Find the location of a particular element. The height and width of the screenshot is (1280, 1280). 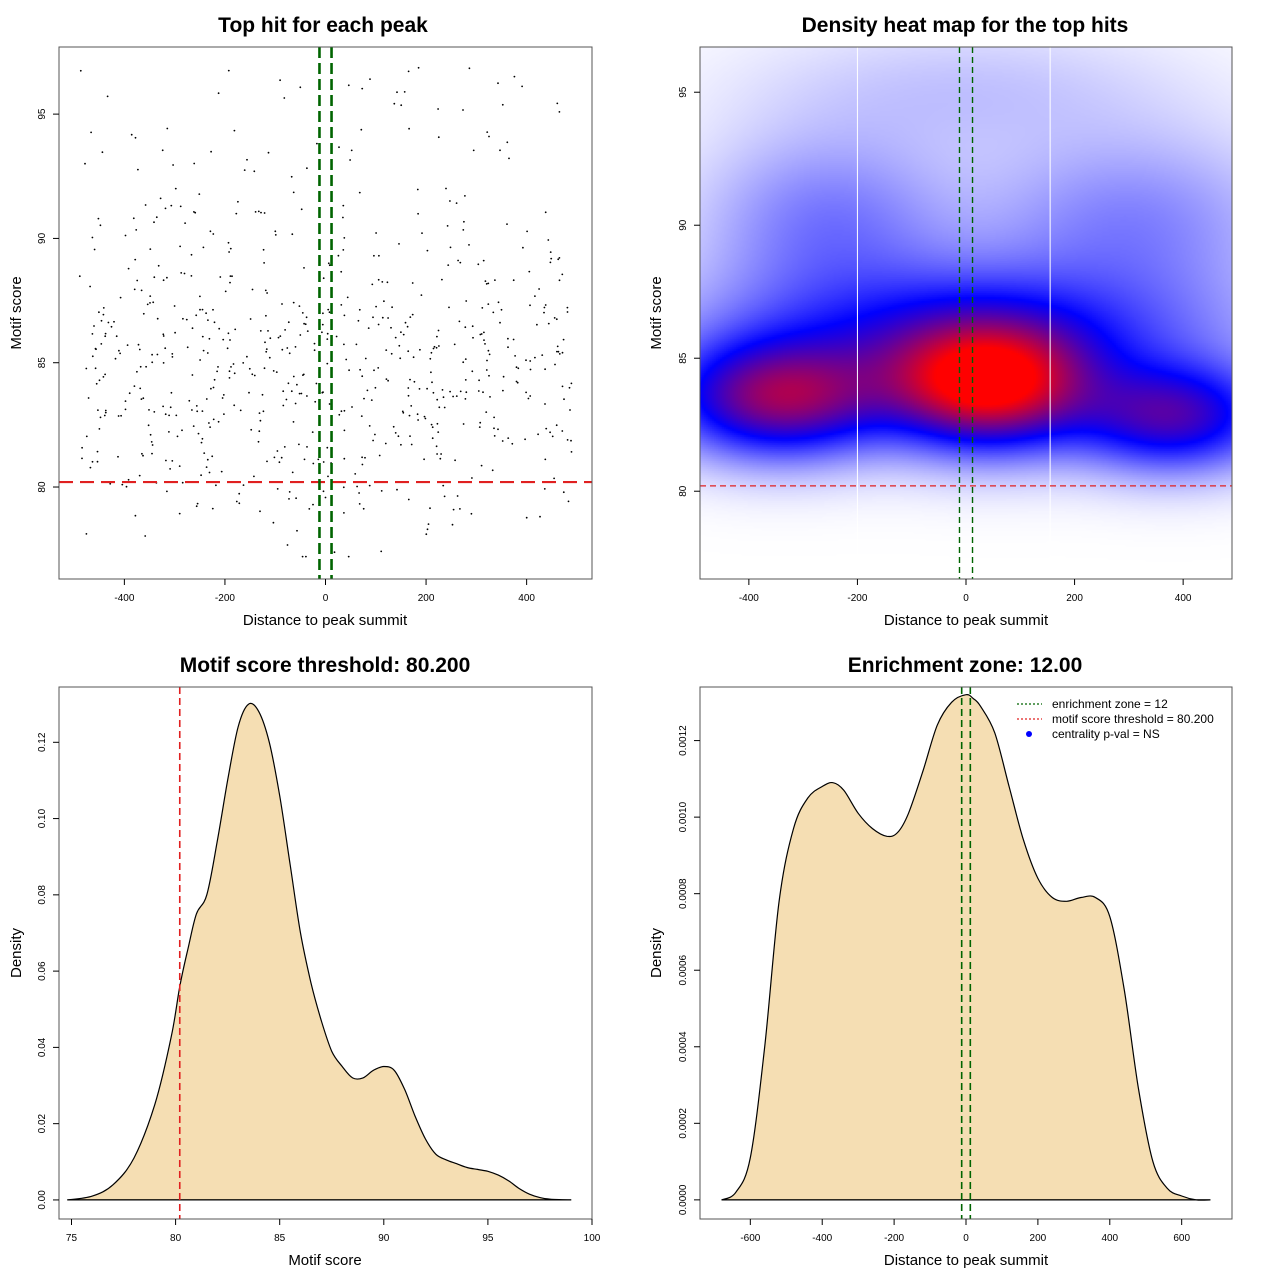

scatter-title: Top hit for each peak is located at coordinates (323, 25).